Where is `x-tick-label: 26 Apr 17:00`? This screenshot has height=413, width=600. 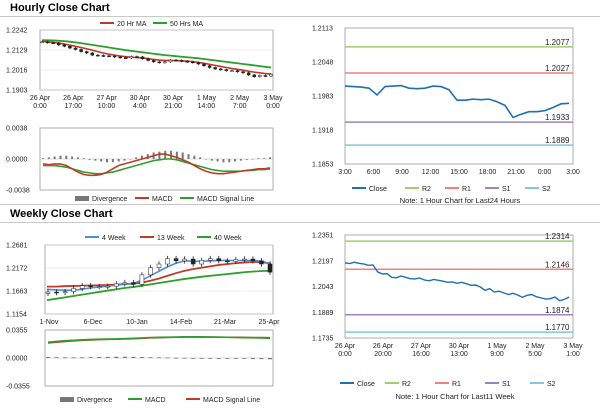
x-tick-label: 26 Apr 17:00 is located at coordinates (73, 102).